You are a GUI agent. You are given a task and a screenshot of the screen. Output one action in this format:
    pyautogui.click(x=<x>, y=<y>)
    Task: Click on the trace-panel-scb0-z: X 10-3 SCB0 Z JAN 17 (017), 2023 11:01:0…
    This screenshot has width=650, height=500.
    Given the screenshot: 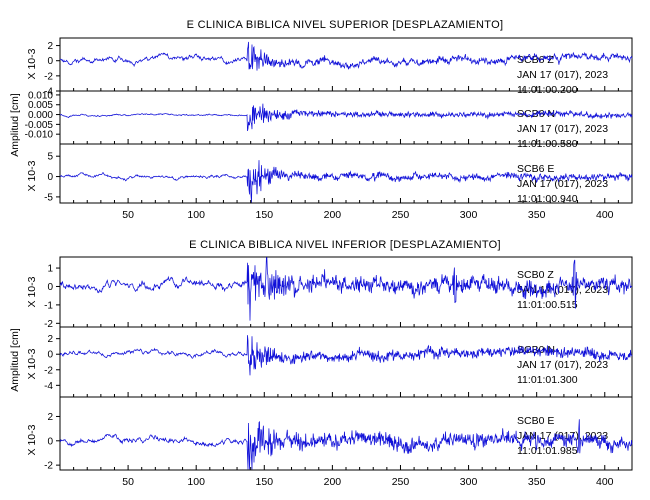 What is the action you would take?
    pyautogui.click(x=329, y=293)
    